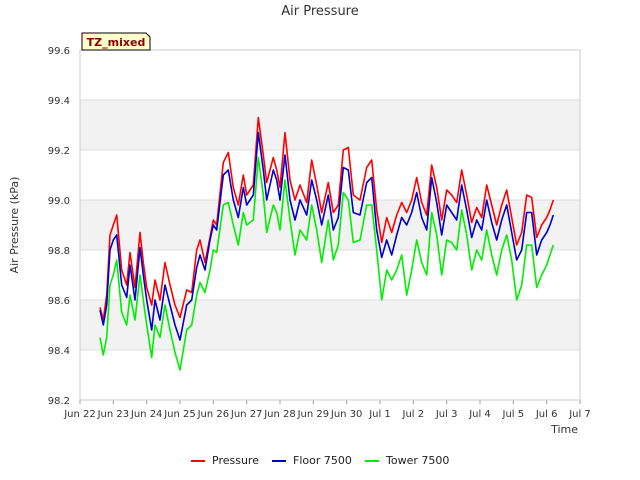  I want to click on legend-label-tower: Tower 7500, so click(417, 460).